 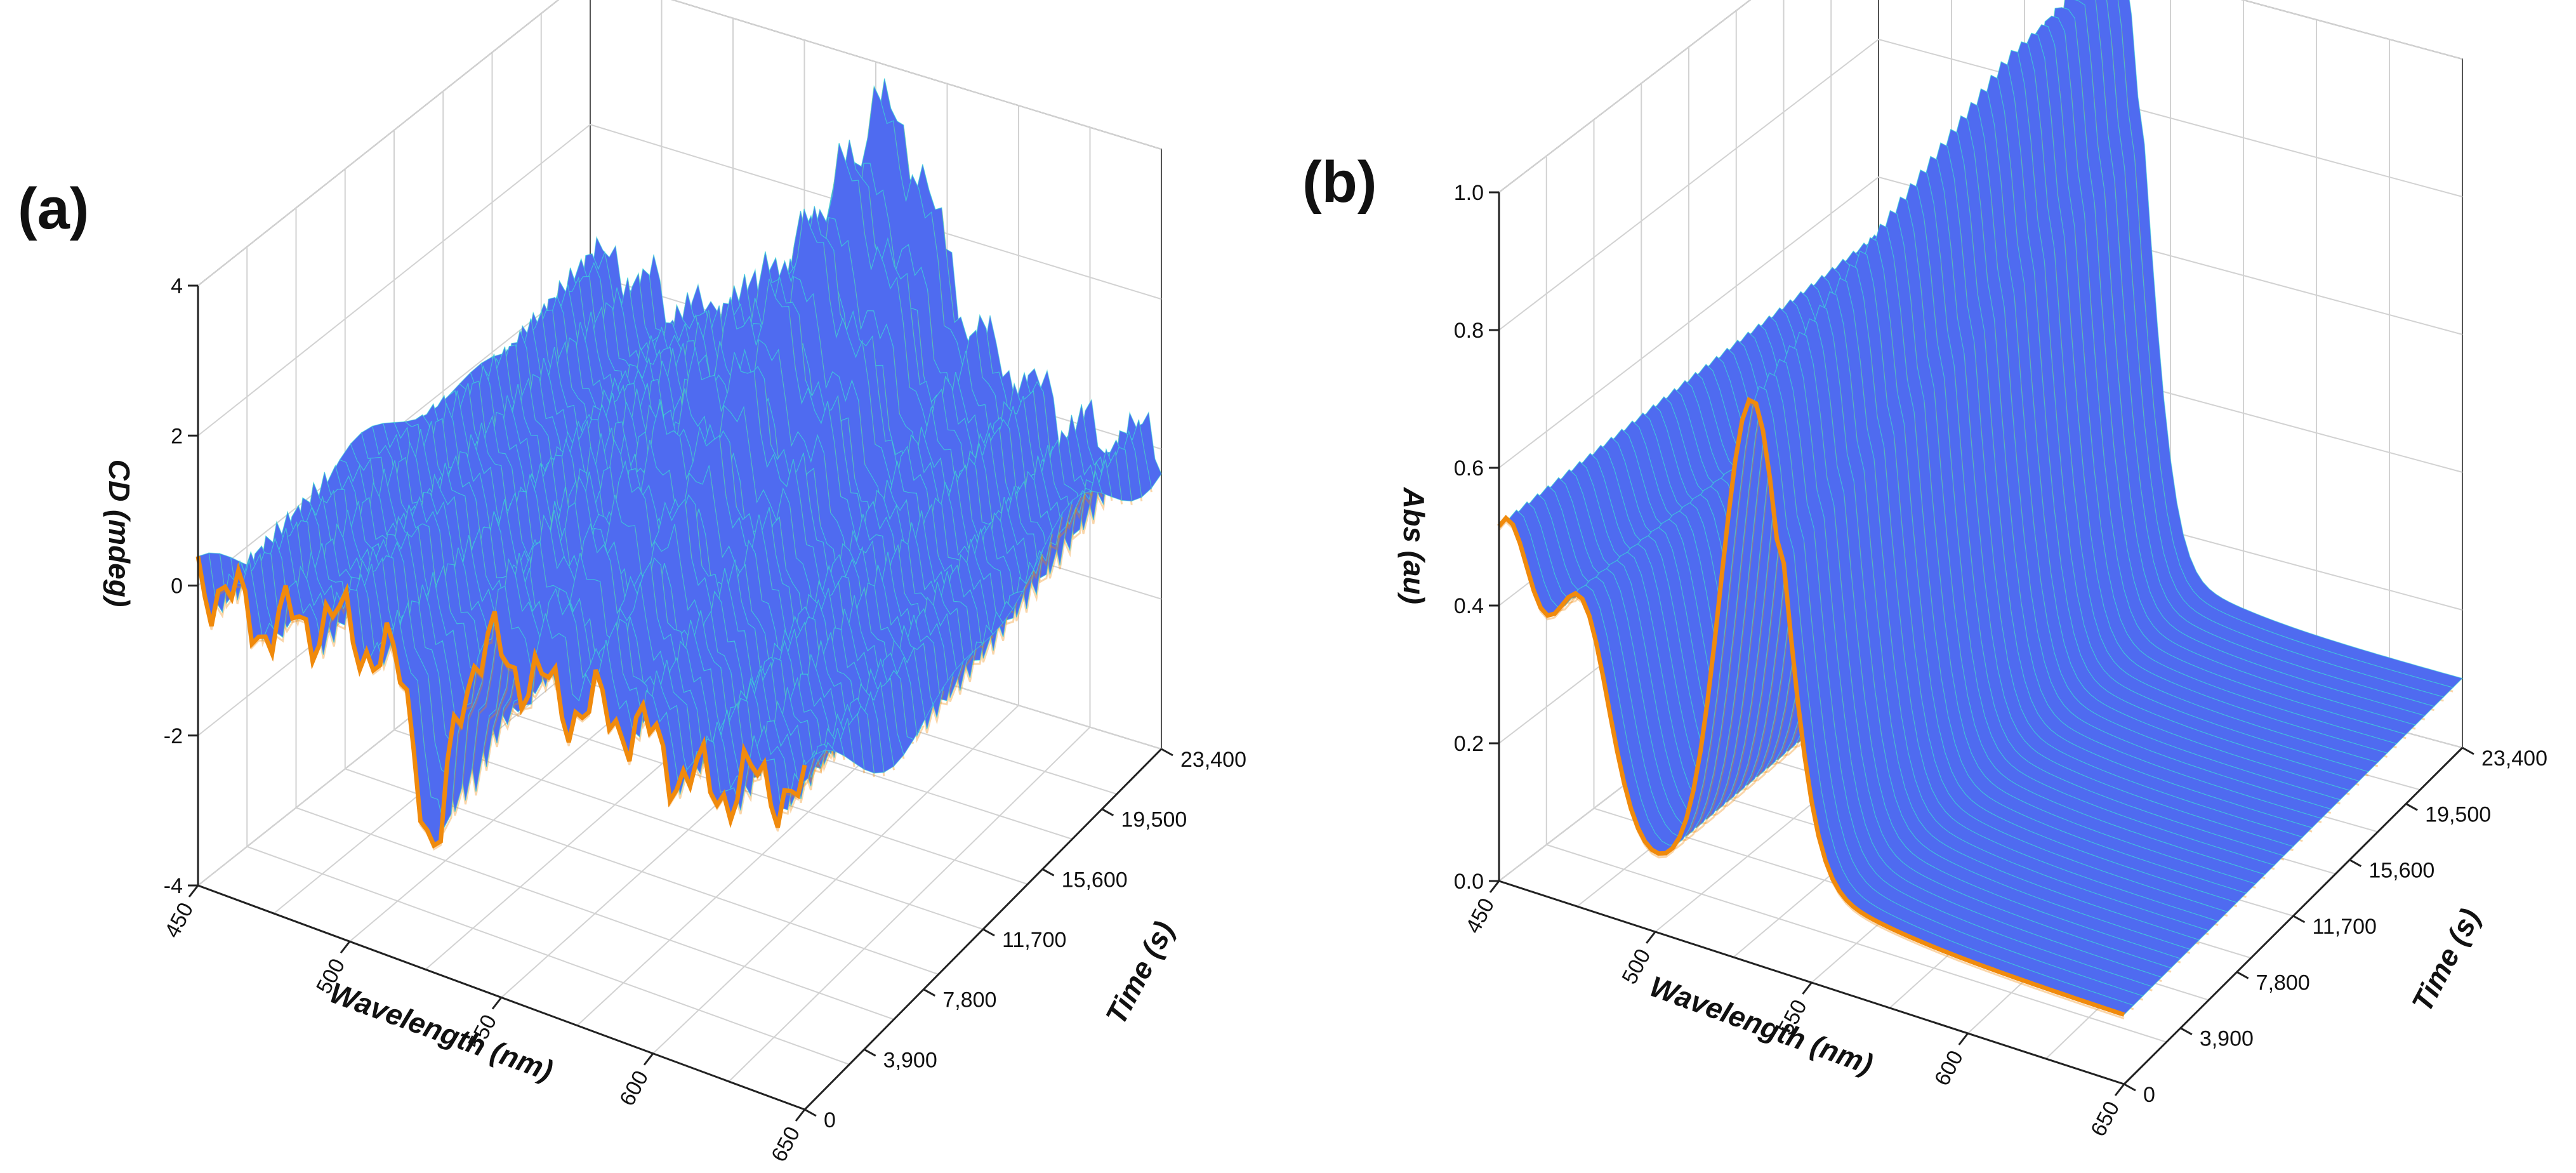 What do you see at coordinates (1034, 940) in the screenshot?
I see `panel-a-y-tick-label: 11,700` at bounding box center [1034, 940].